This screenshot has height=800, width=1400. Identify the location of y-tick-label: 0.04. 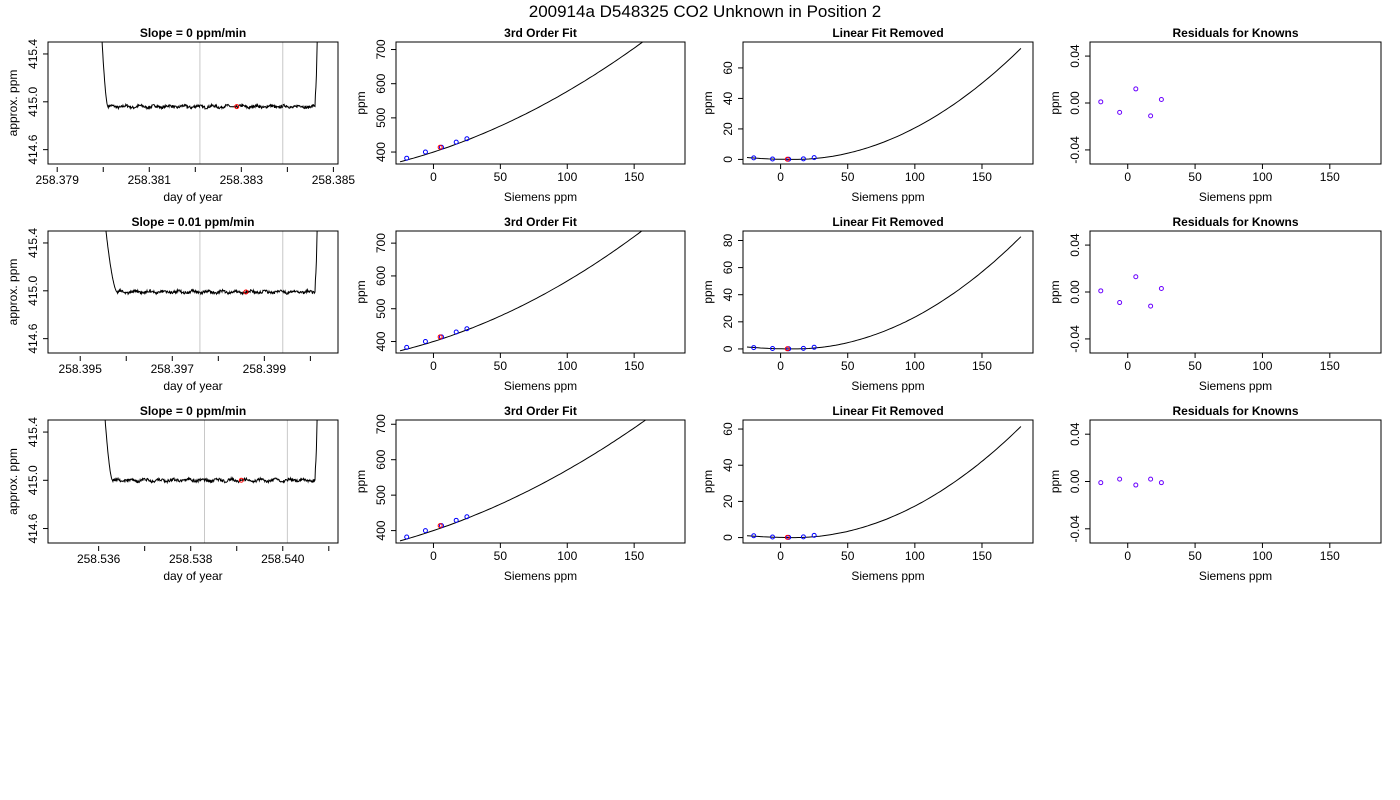
(1075, 56).